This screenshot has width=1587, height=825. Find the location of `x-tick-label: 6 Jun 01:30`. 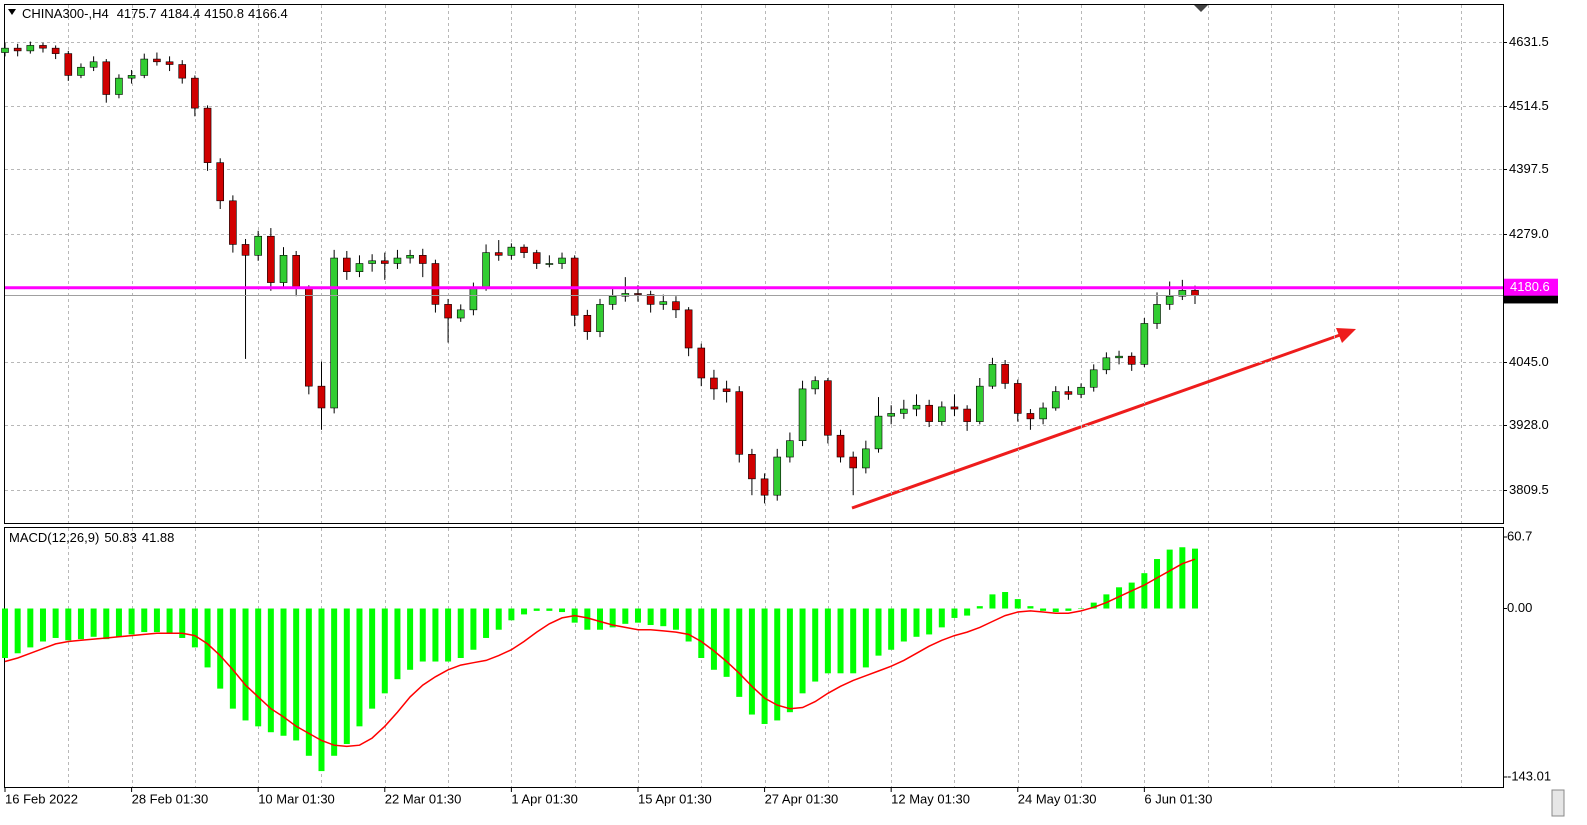

x-tick-label: 6 Jun 01:30 is located at coordinates (1178, 798).